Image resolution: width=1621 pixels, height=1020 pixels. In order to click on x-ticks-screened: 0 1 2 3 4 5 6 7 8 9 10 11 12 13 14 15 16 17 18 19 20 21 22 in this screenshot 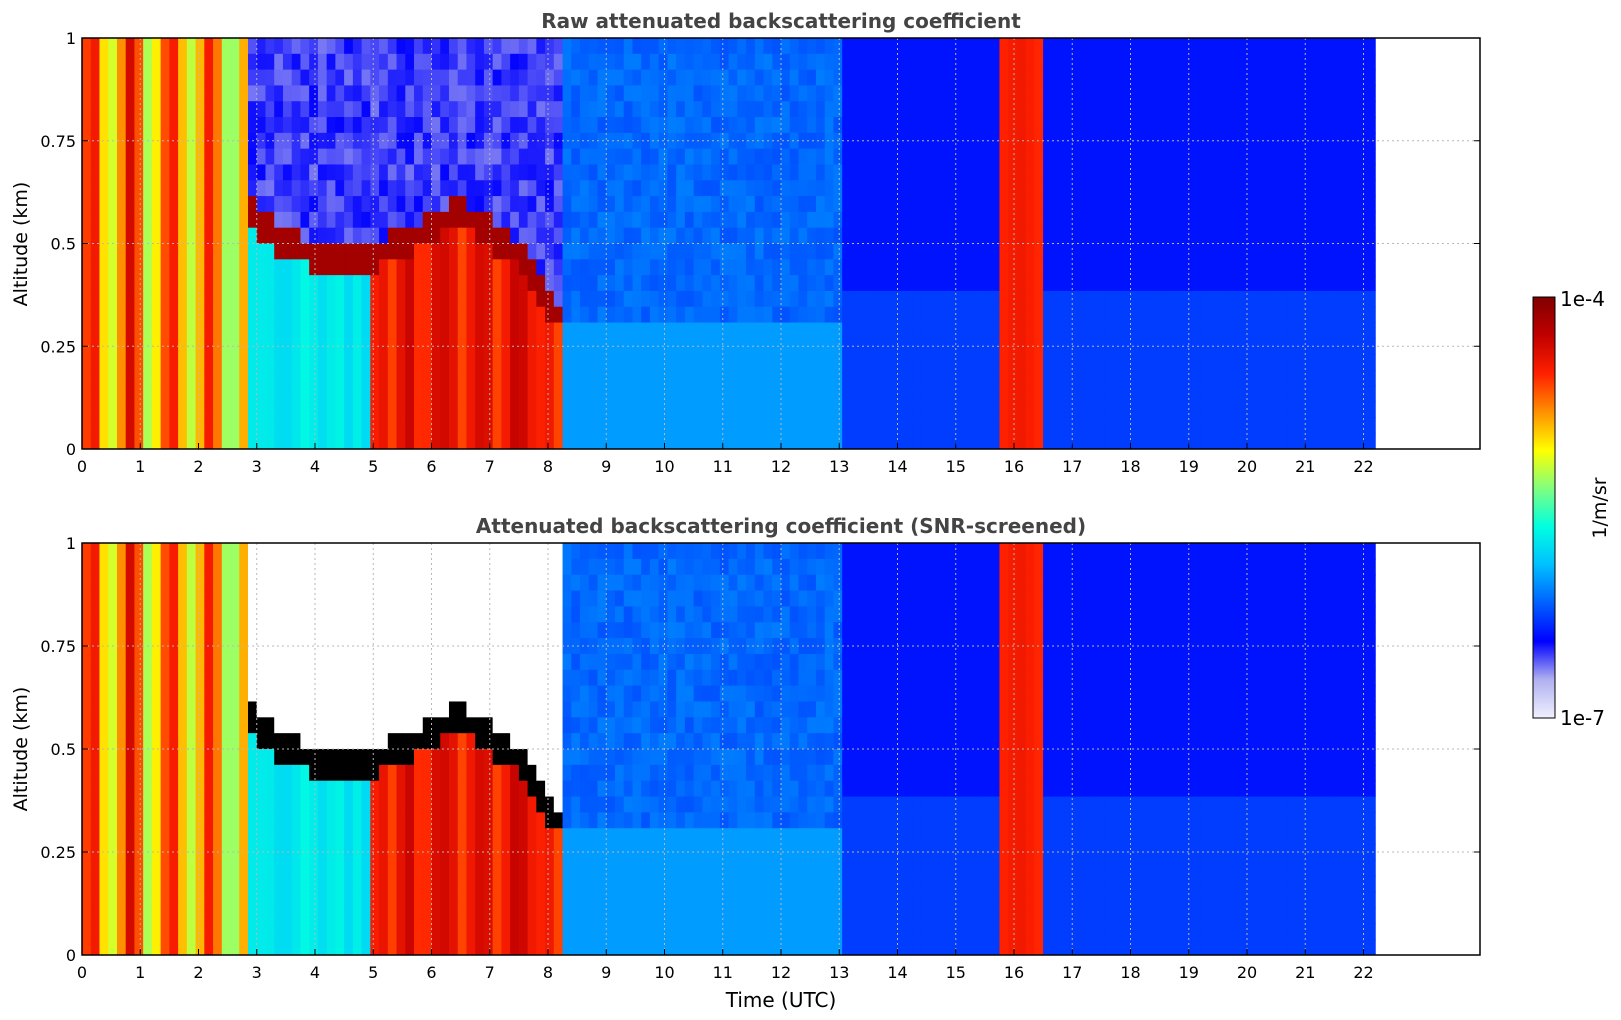, I will do `click(725, 965)`.